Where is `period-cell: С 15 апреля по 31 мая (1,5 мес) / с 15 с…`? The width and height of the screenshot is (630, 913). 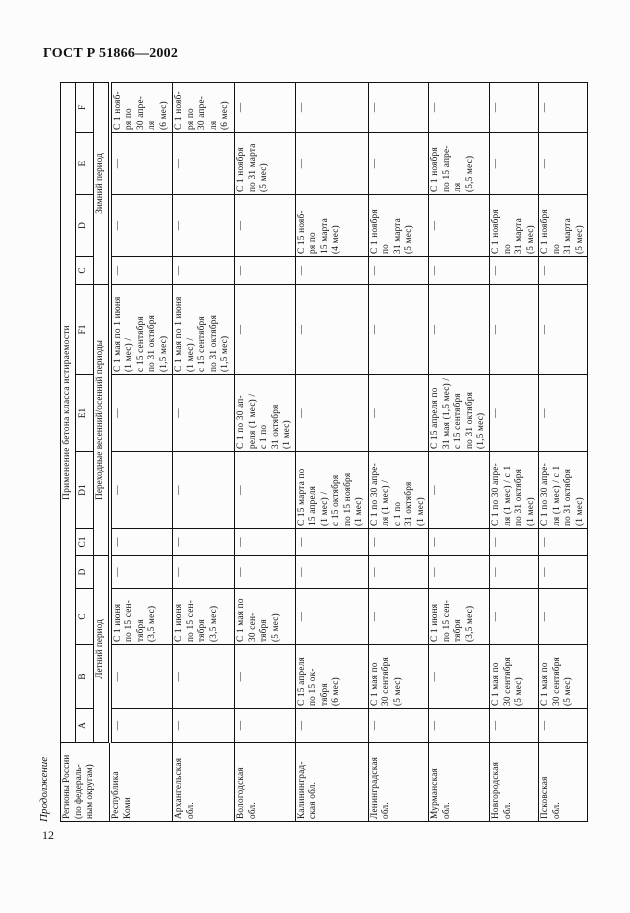
period-cell: С 15 апреля по 31 мая (1,5 мес) / с 15 с… is located at coordinates (459, 413).